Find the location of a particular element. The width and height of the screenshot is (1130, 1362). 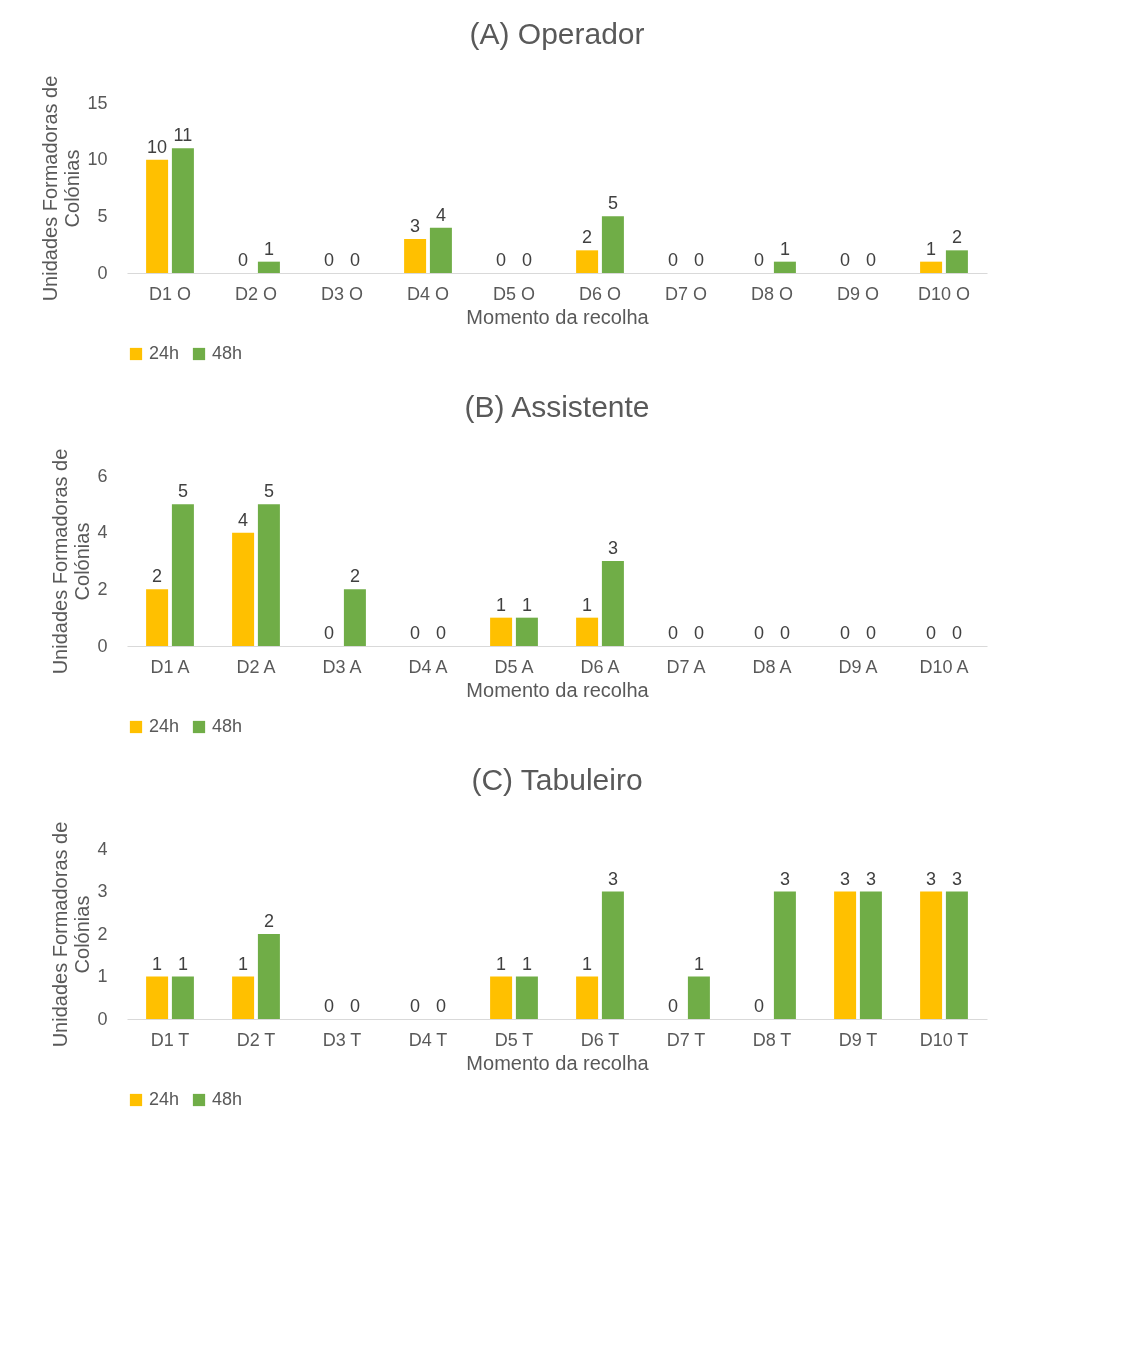

x-tick-label: D7 T is located at coordinates (686, 1039).